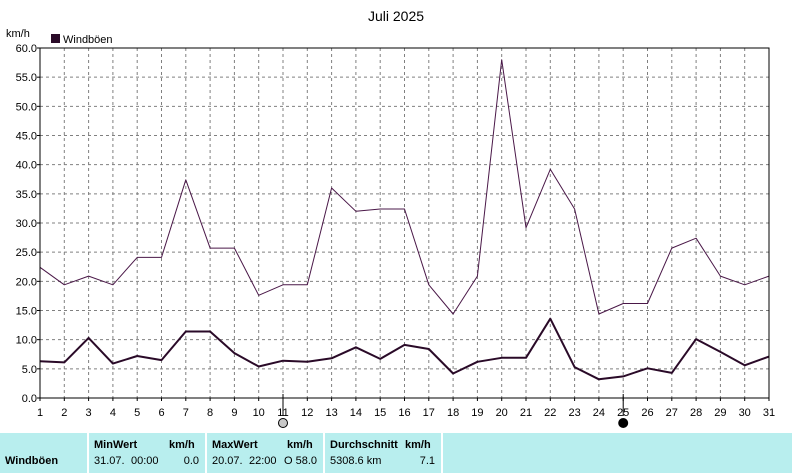 The image size is (792, 473). What do you see at coordinates (147, 453) in the screenshot?
I see `min-value-cell: MinWert km/h 31.07. 00:00 0.0` at bounding box center [147, 453].